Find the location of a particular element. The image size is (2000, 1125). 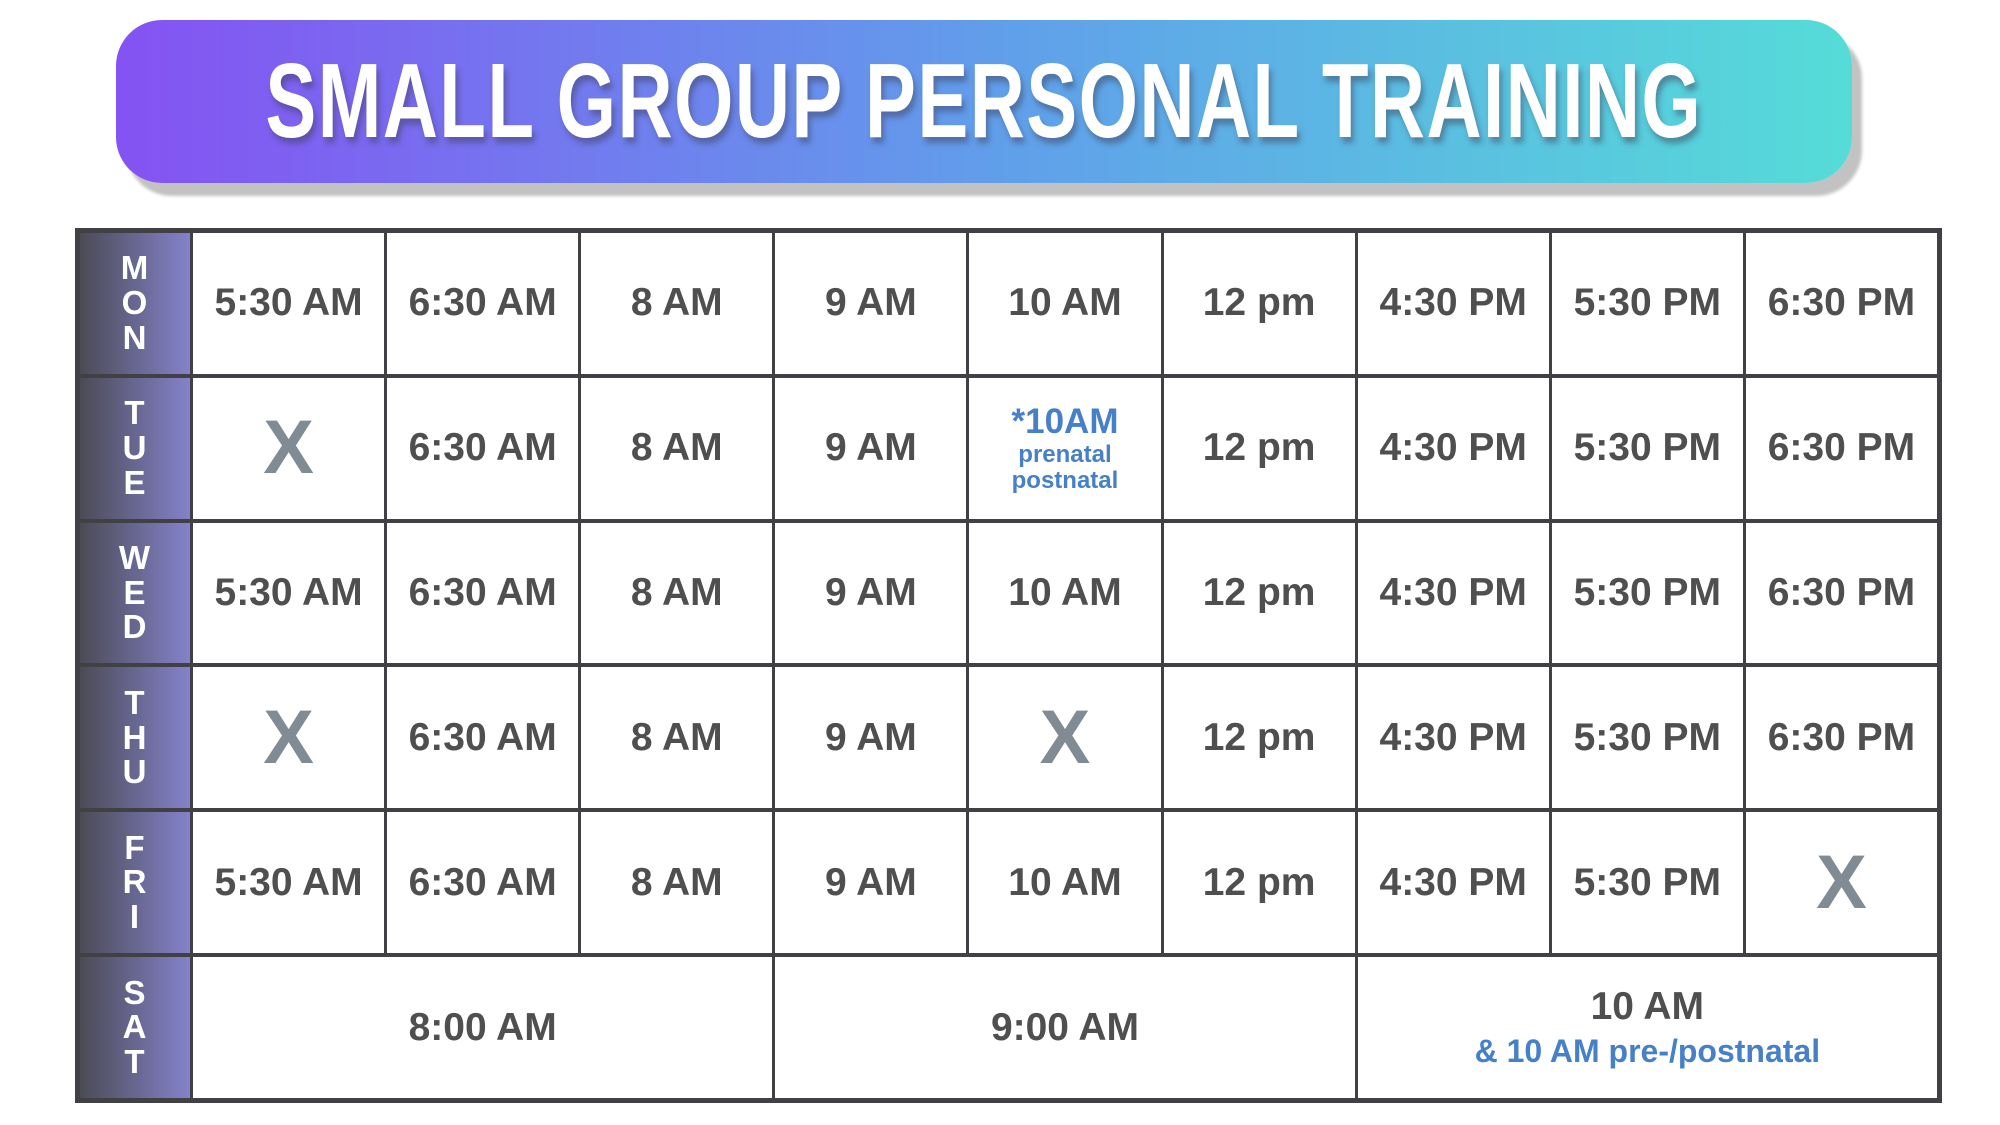

title-banner: SMALL GROUP PERSONAL TRAINING is located at coordinates (984, 101).